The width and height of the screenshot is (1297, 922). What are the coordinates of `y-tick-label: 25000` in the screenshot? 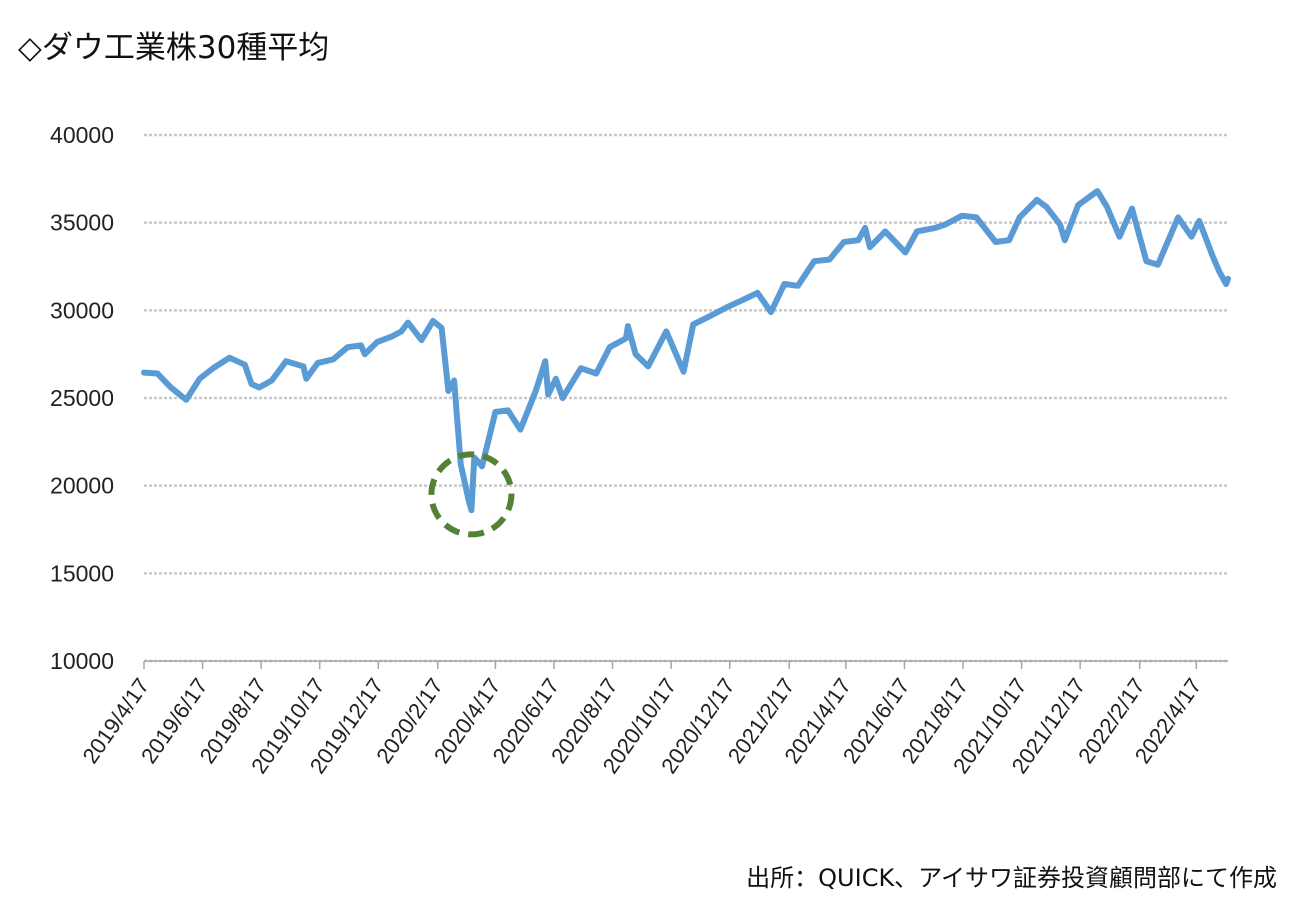 It's located at (82, 398).